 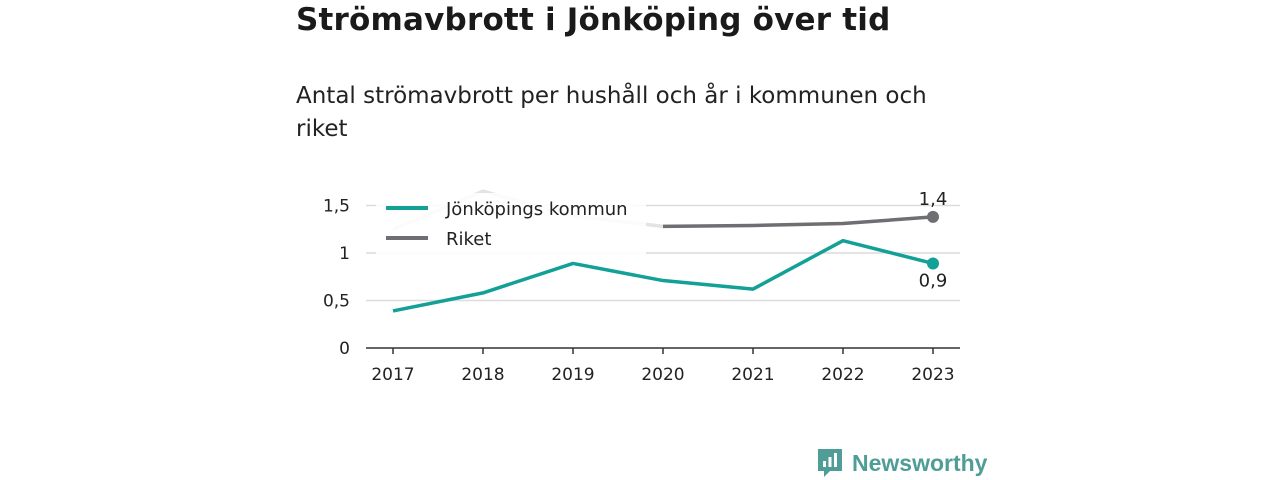 What do you see at coordinates (336, 278) in the screenshot?
I see `y-axis-ticks: 0 0,5 1 1,5` at bounding box center [336, 278].